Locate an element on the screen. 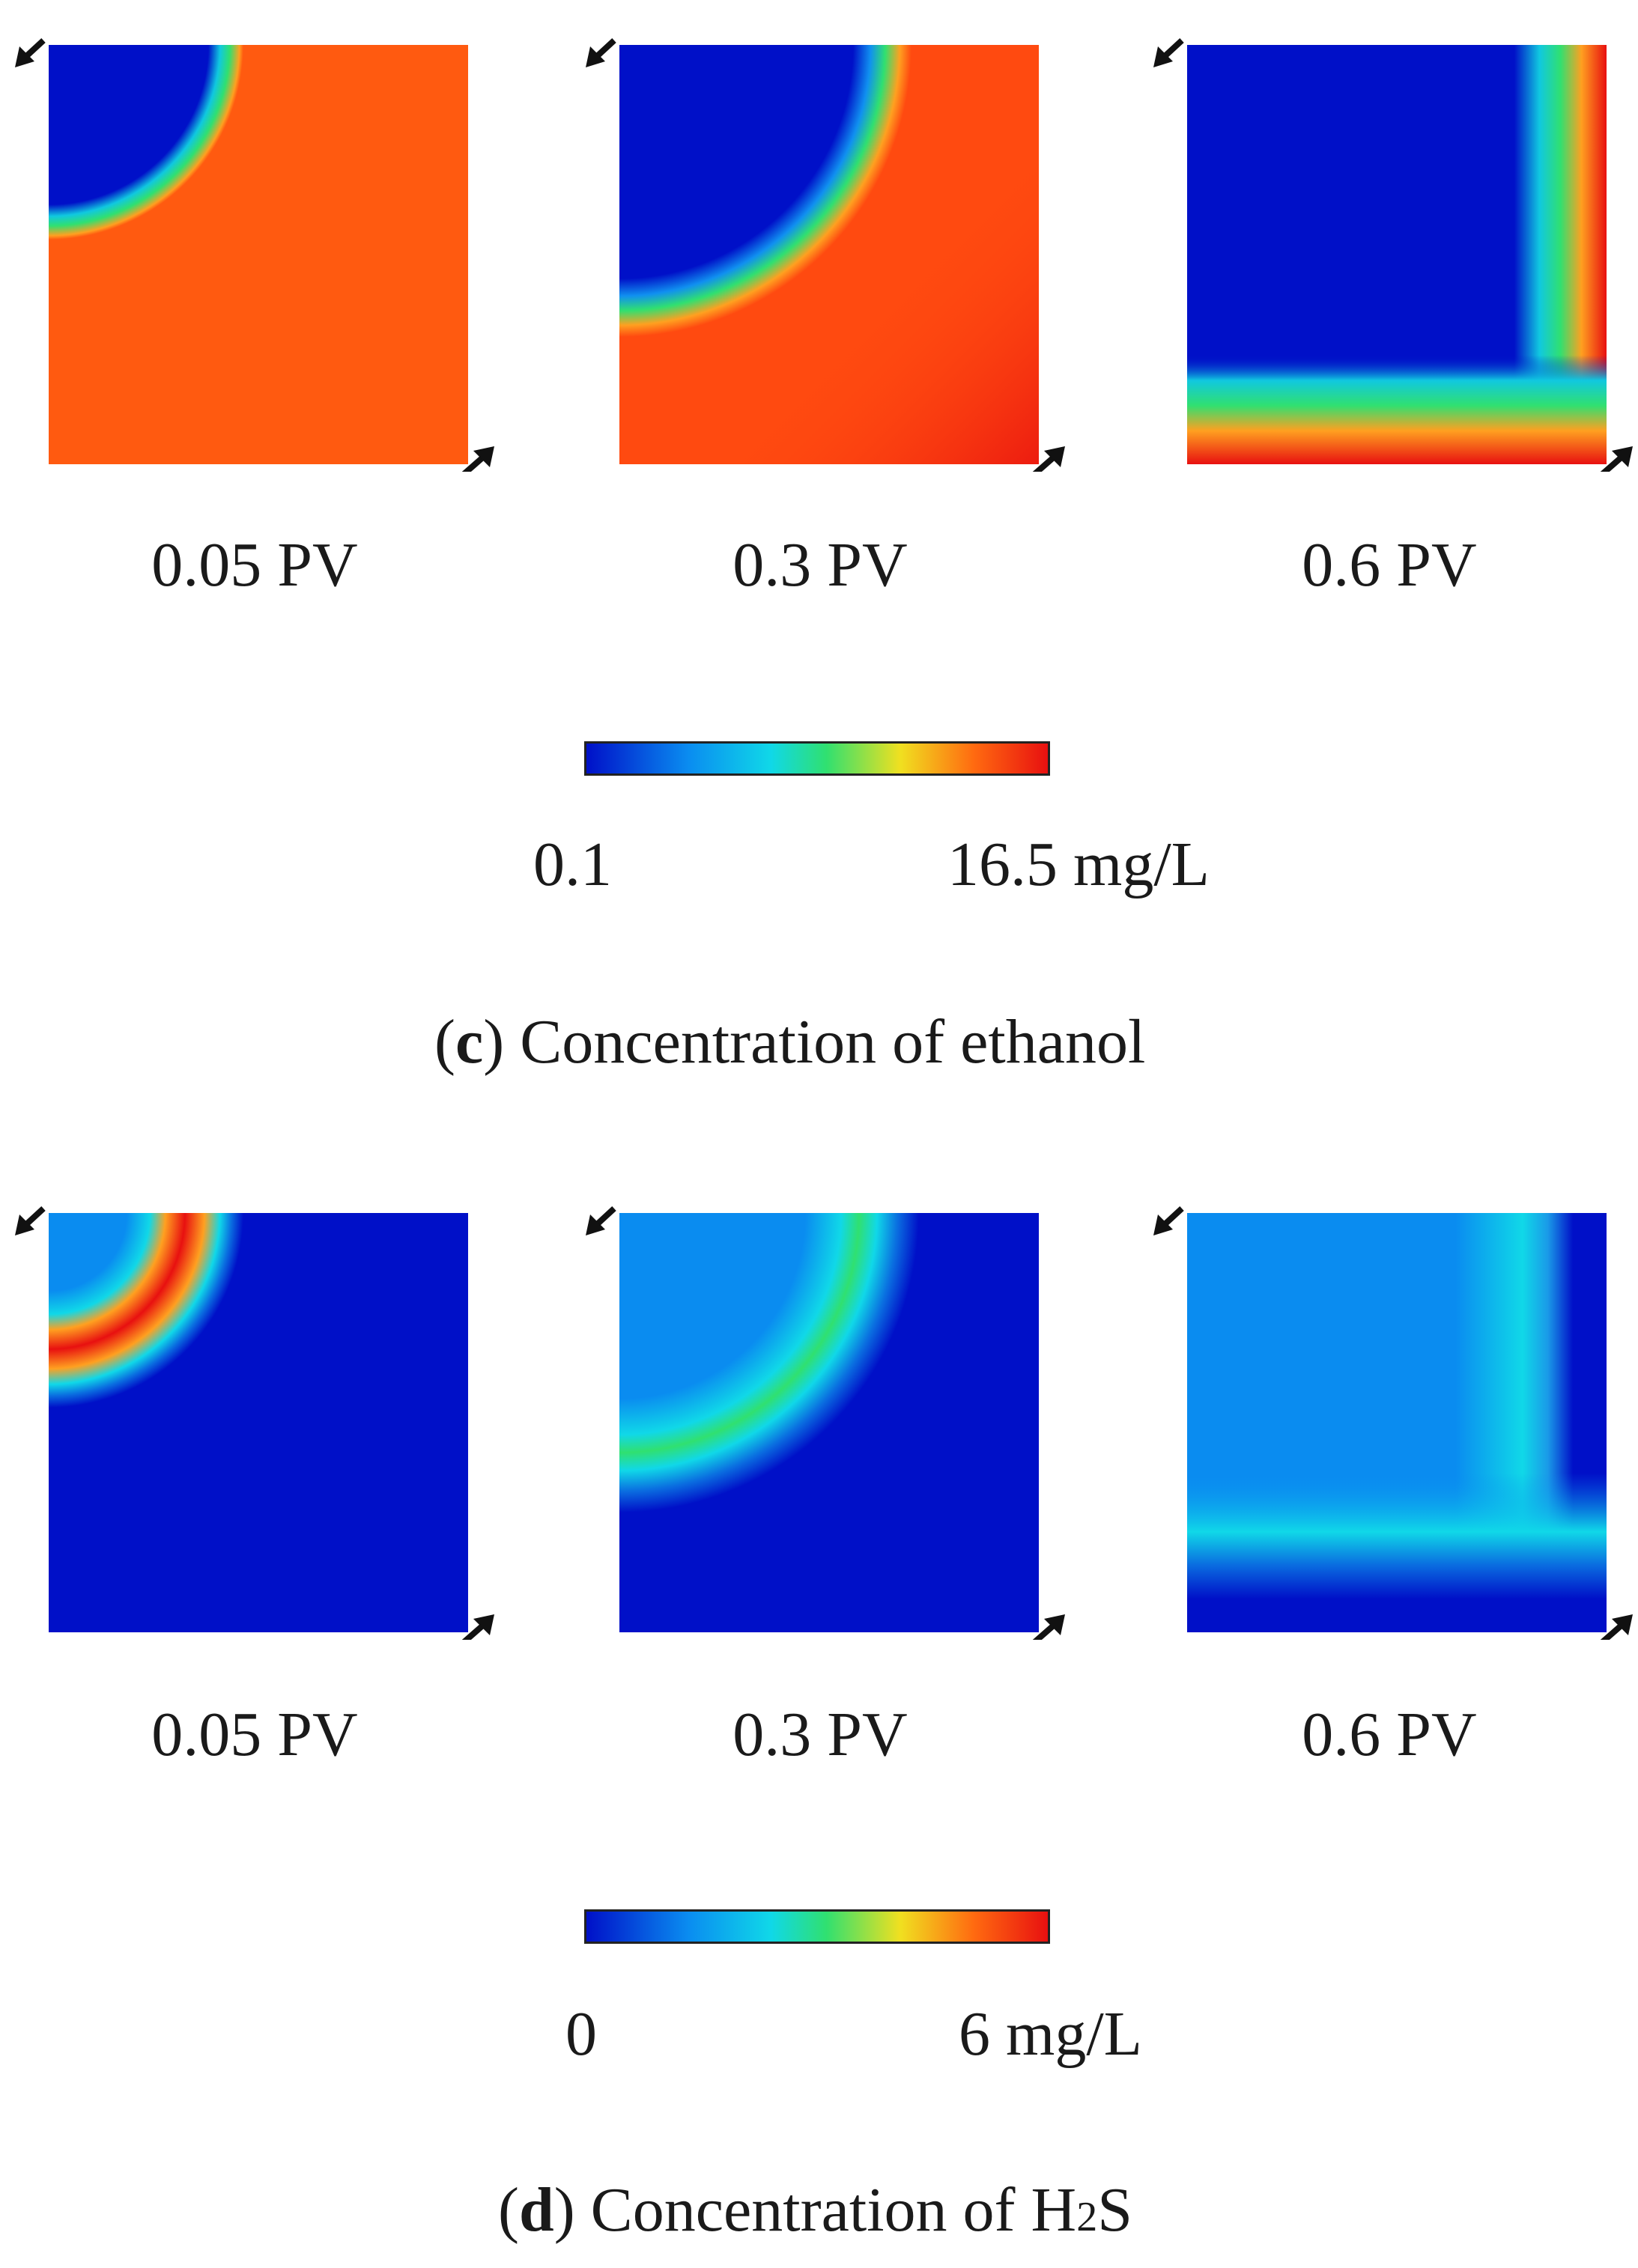 The height and width of the screenshot is (2268, 1638). h2s-panel-0.6pv is located at coordinates (1393, 1415).